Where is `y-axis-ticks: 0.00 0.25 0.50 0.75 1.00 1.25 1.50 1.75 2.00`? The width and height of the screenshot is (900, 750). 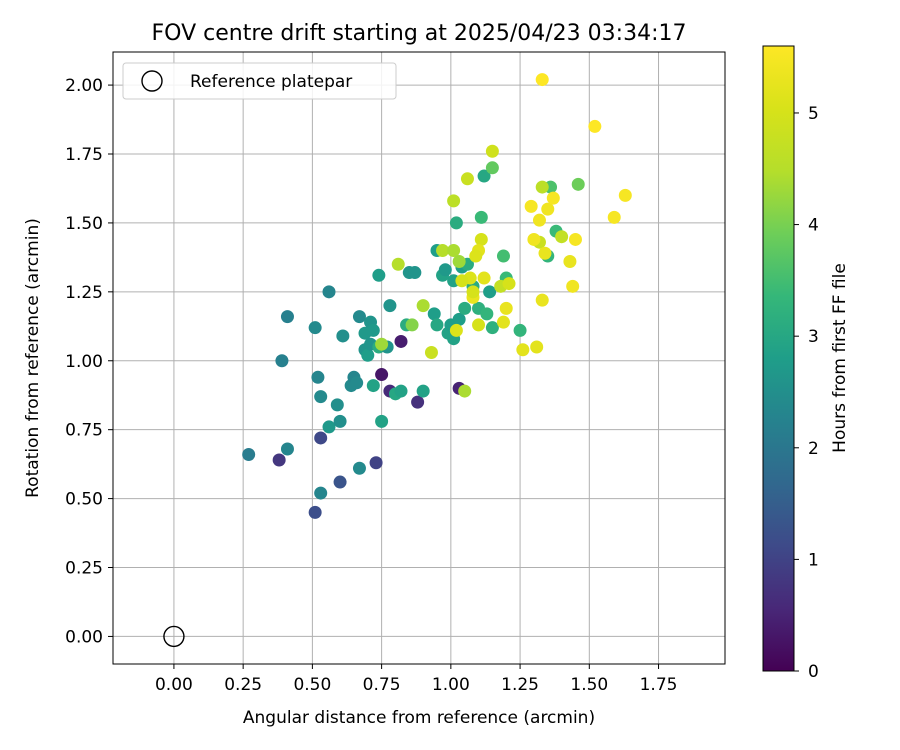 y-axis-ticks: 0.00 0.25 0.50 0.75 1.00 1.25 1.50 1.75 2.00 is located at coordinates (89, 361).